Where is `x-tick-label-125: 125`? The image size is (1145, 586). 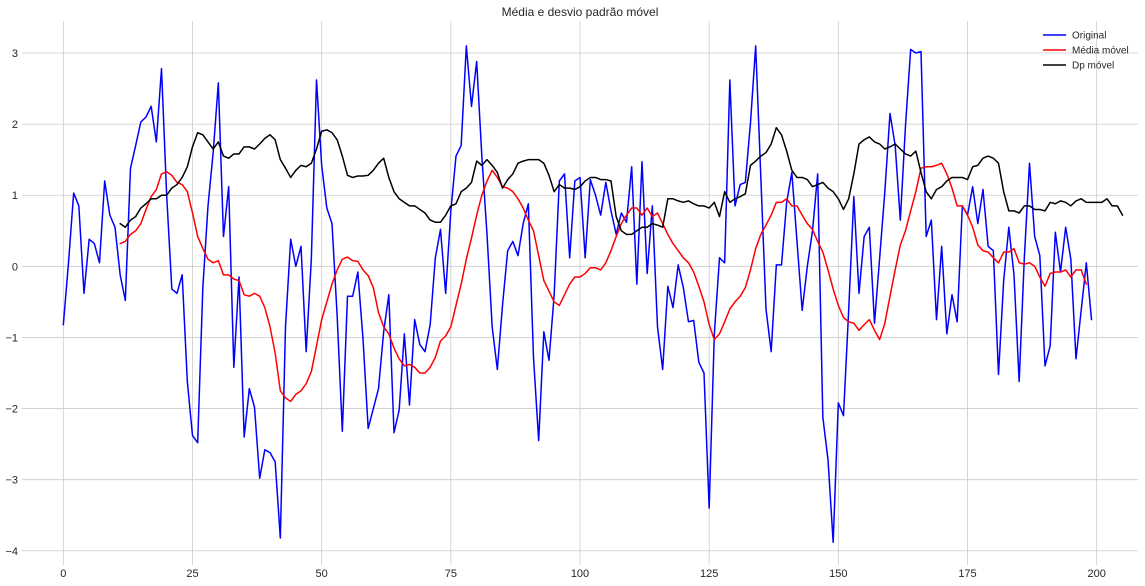
x-tick-label-125: 125 is located at coordinates (709, 574).